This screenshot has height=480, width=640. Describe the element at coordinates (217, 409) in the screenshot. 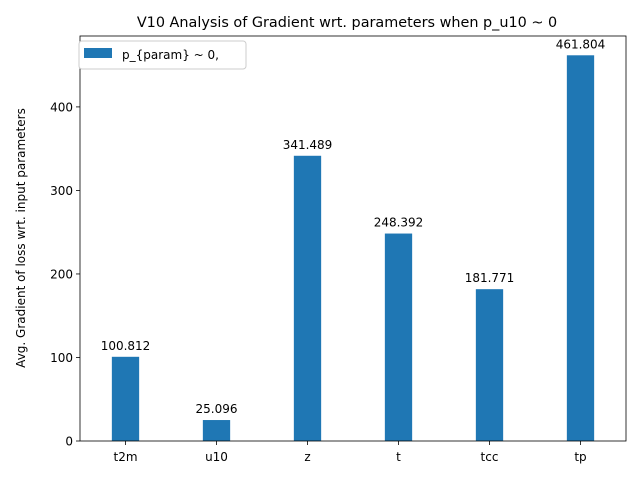

I see `data-label-u10: 25.096` at that location.